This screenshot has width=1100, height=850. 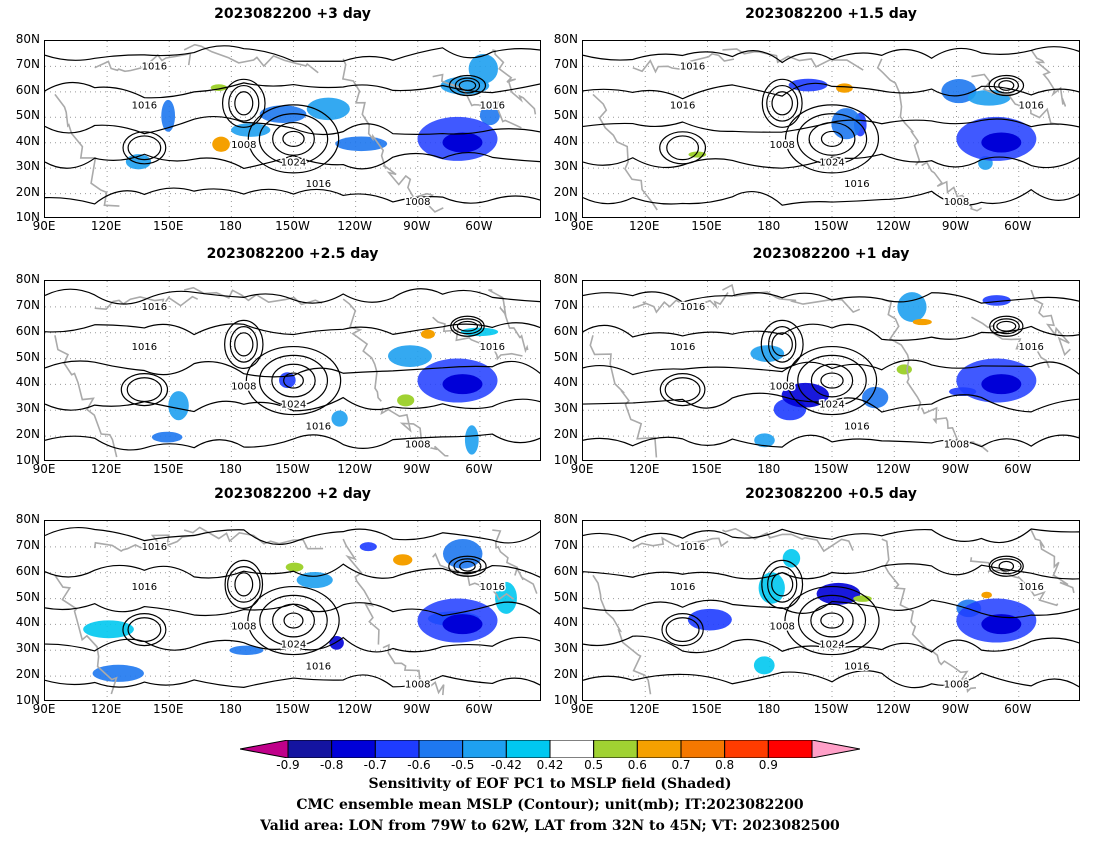 I want to click on panel-title: 2023082200 +0.5 day, so click(x=831, y=494).